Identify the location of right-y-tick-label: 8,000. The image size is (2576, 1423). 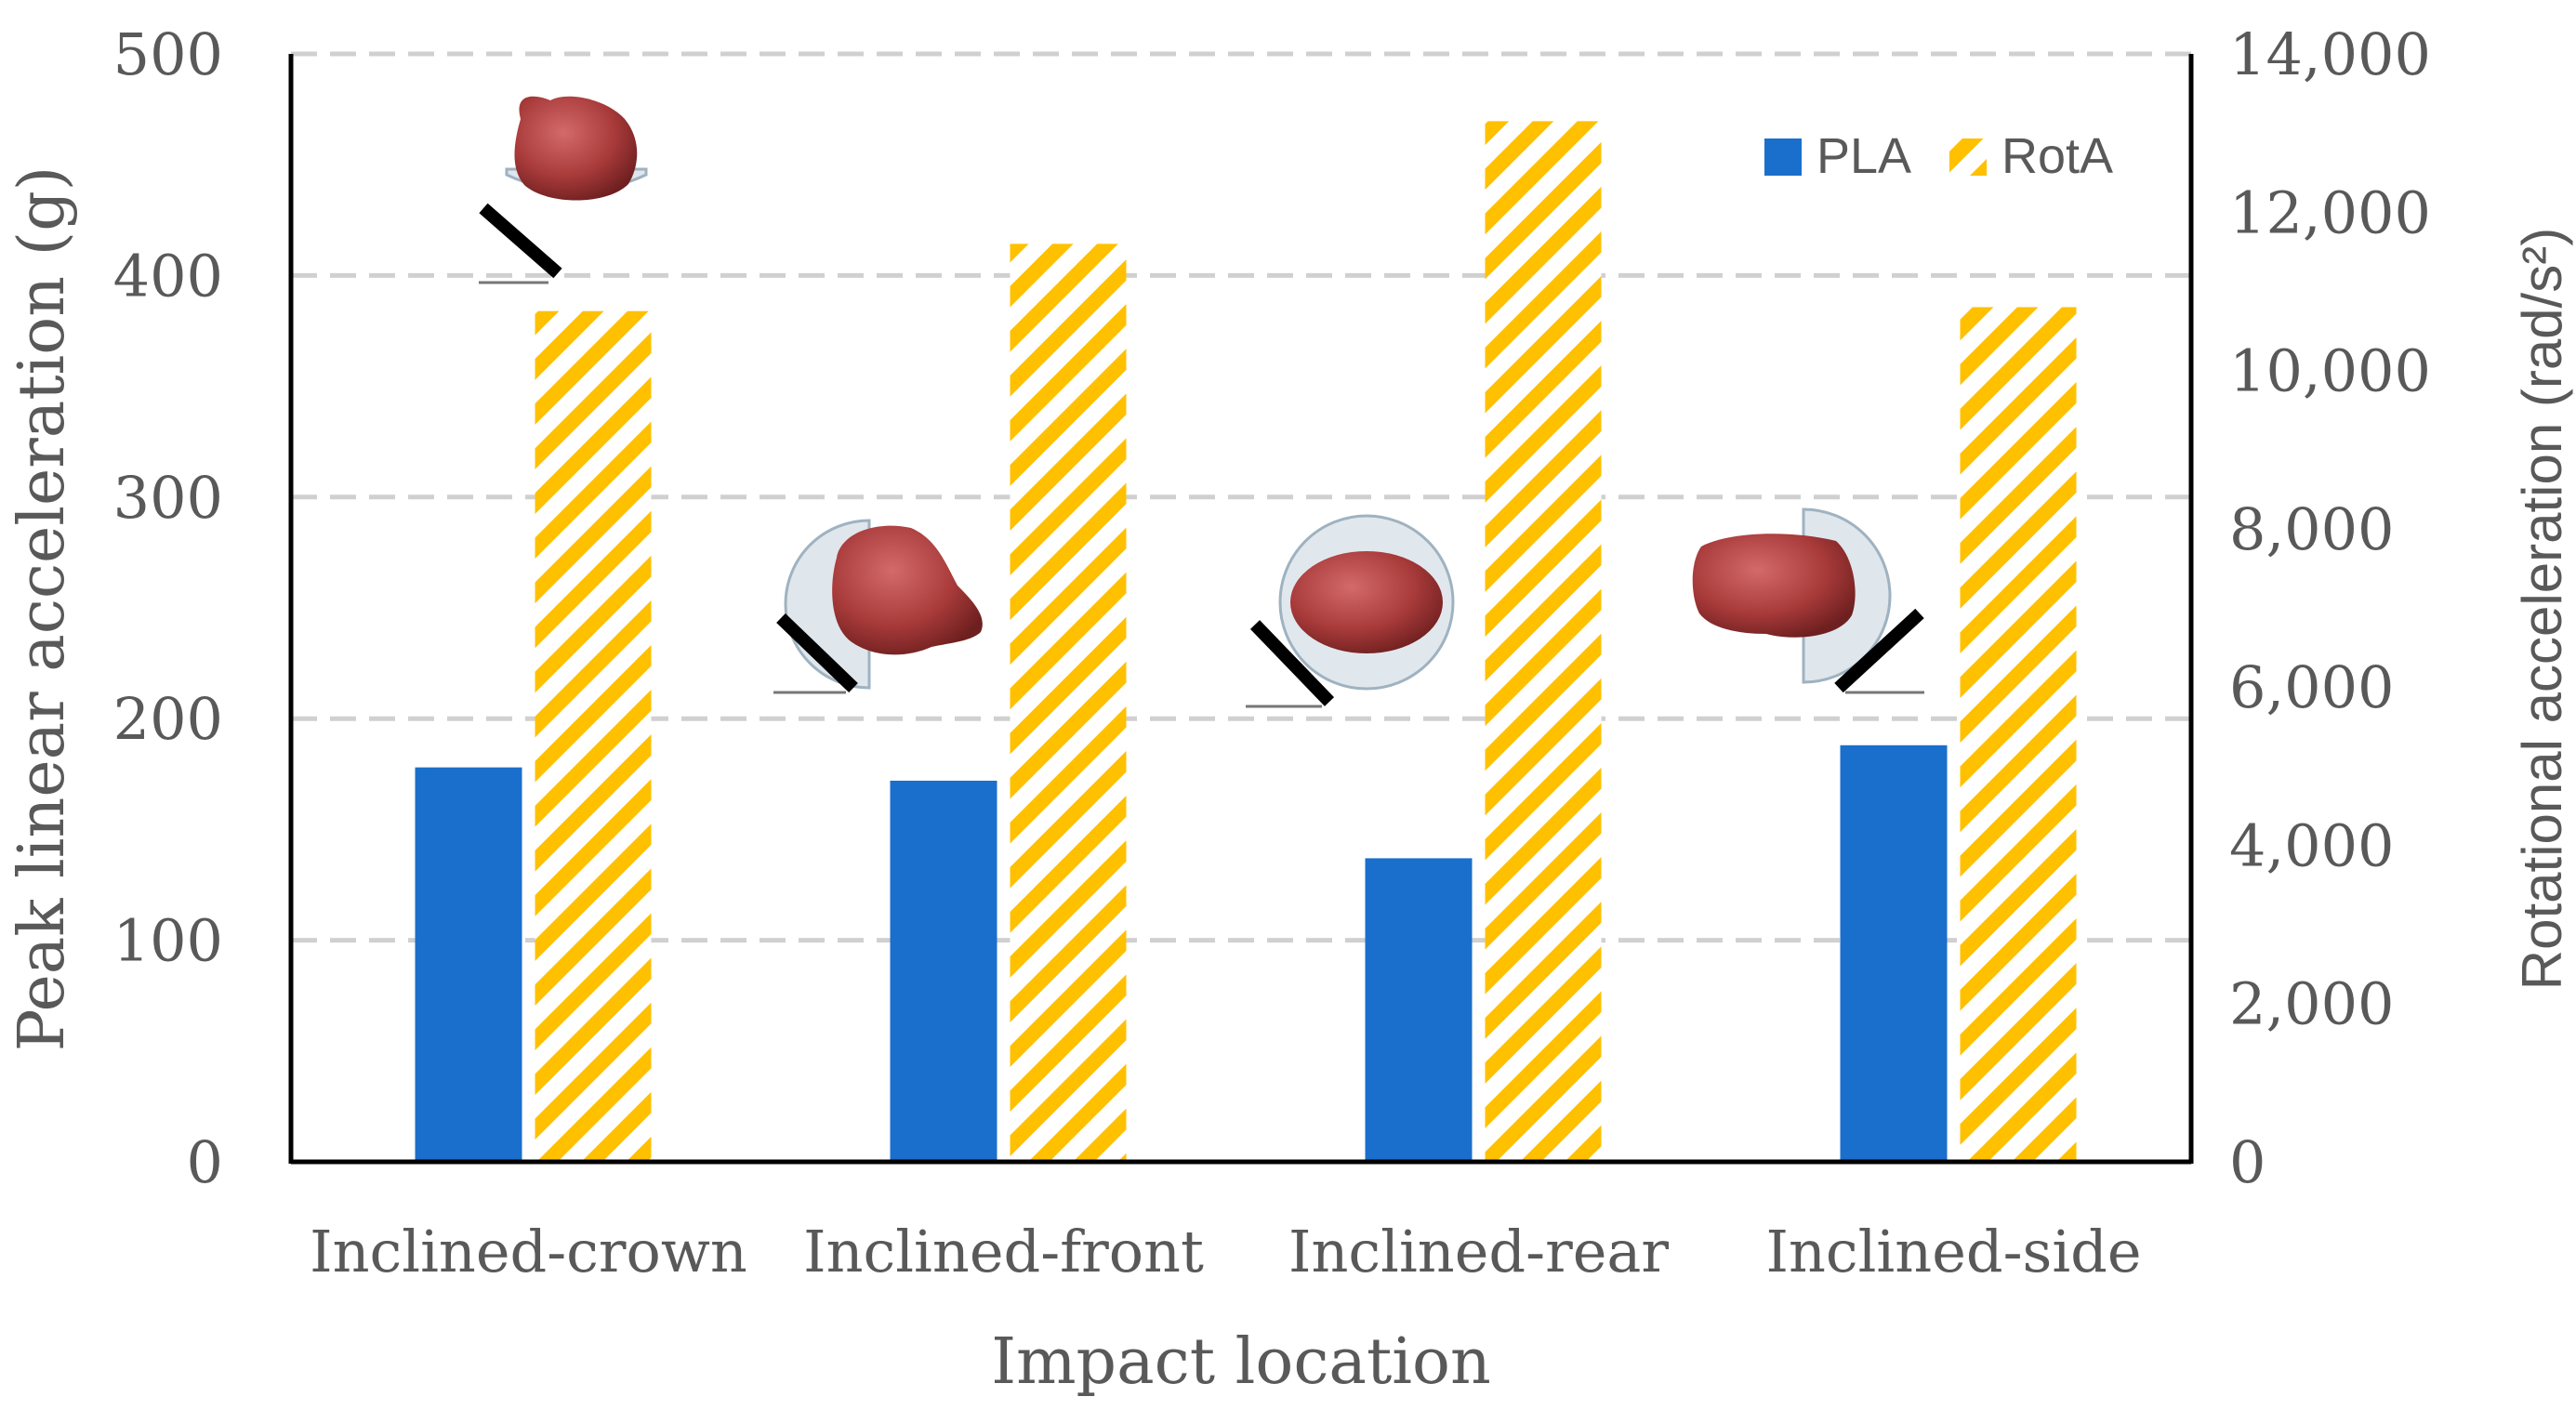
(2312, 529).